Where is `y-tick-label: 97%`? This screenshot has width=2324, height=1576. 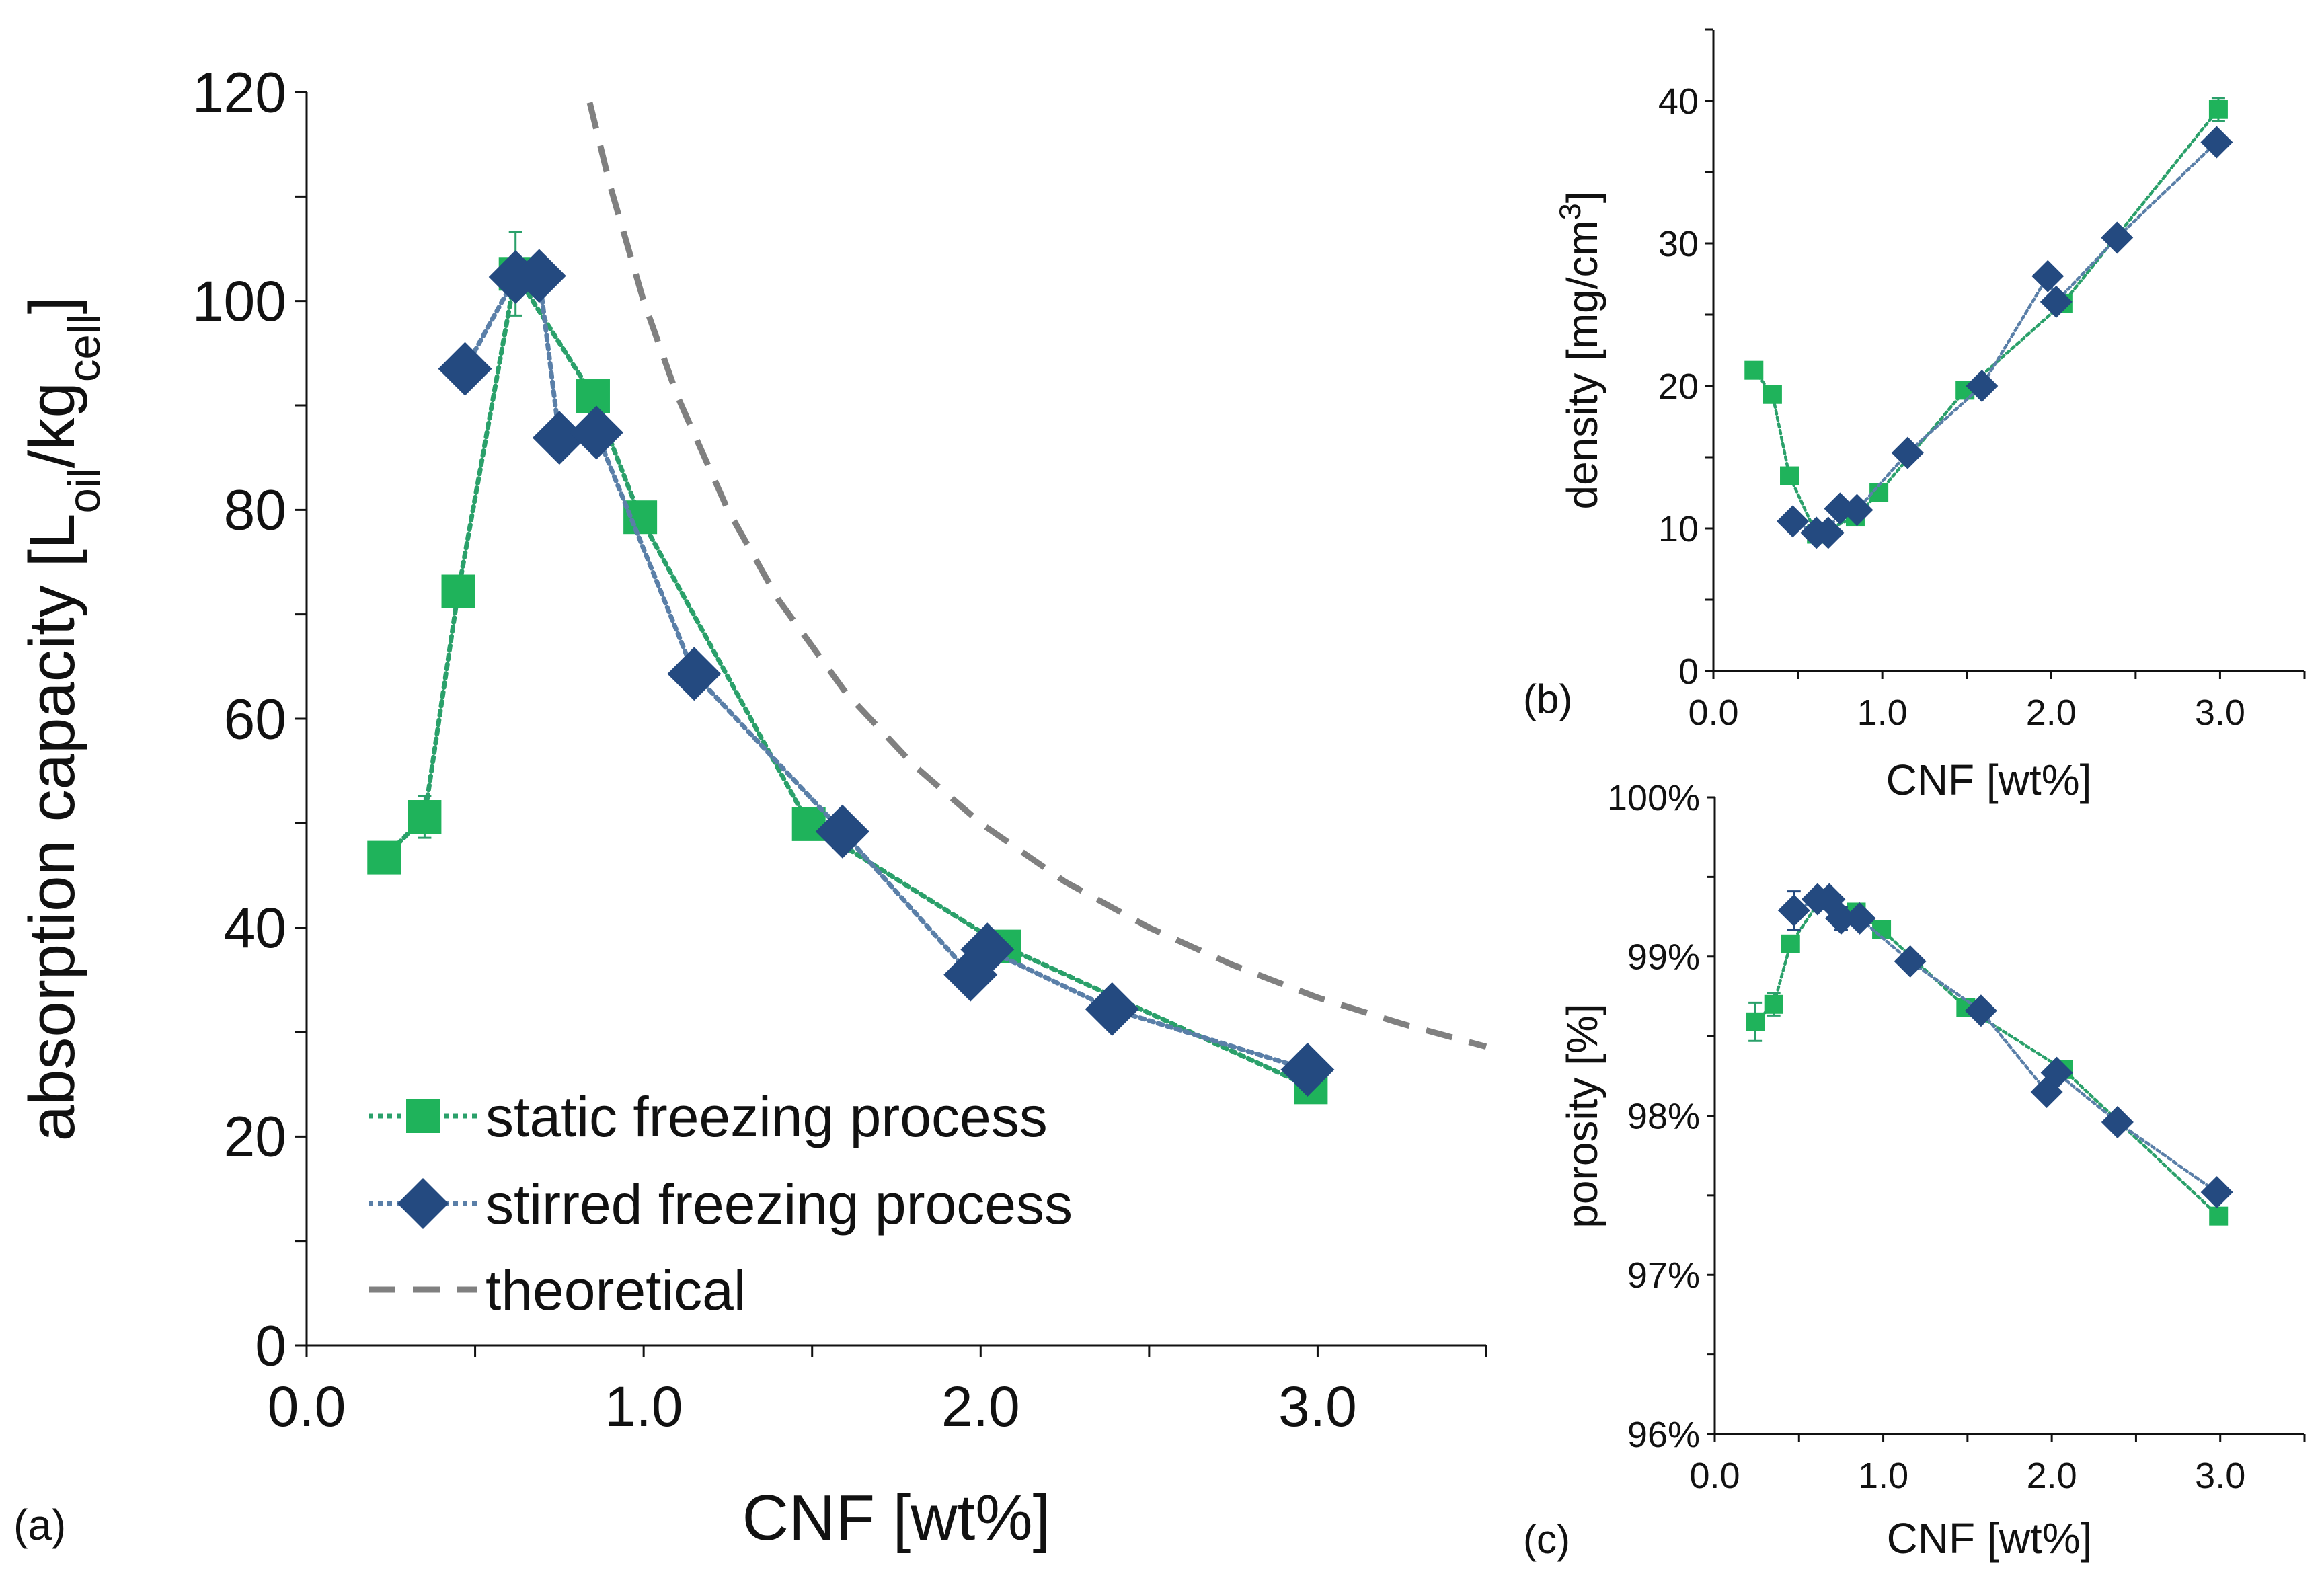 y-tick-label: 97% is located at coordinates (1663, 1275).